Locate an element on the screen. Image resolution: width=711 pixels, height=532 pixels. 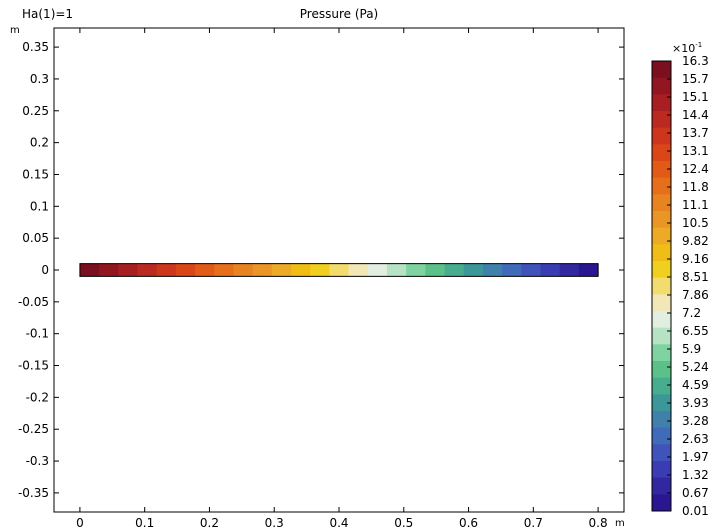
pressure-field is located at coordinates (339, 270).